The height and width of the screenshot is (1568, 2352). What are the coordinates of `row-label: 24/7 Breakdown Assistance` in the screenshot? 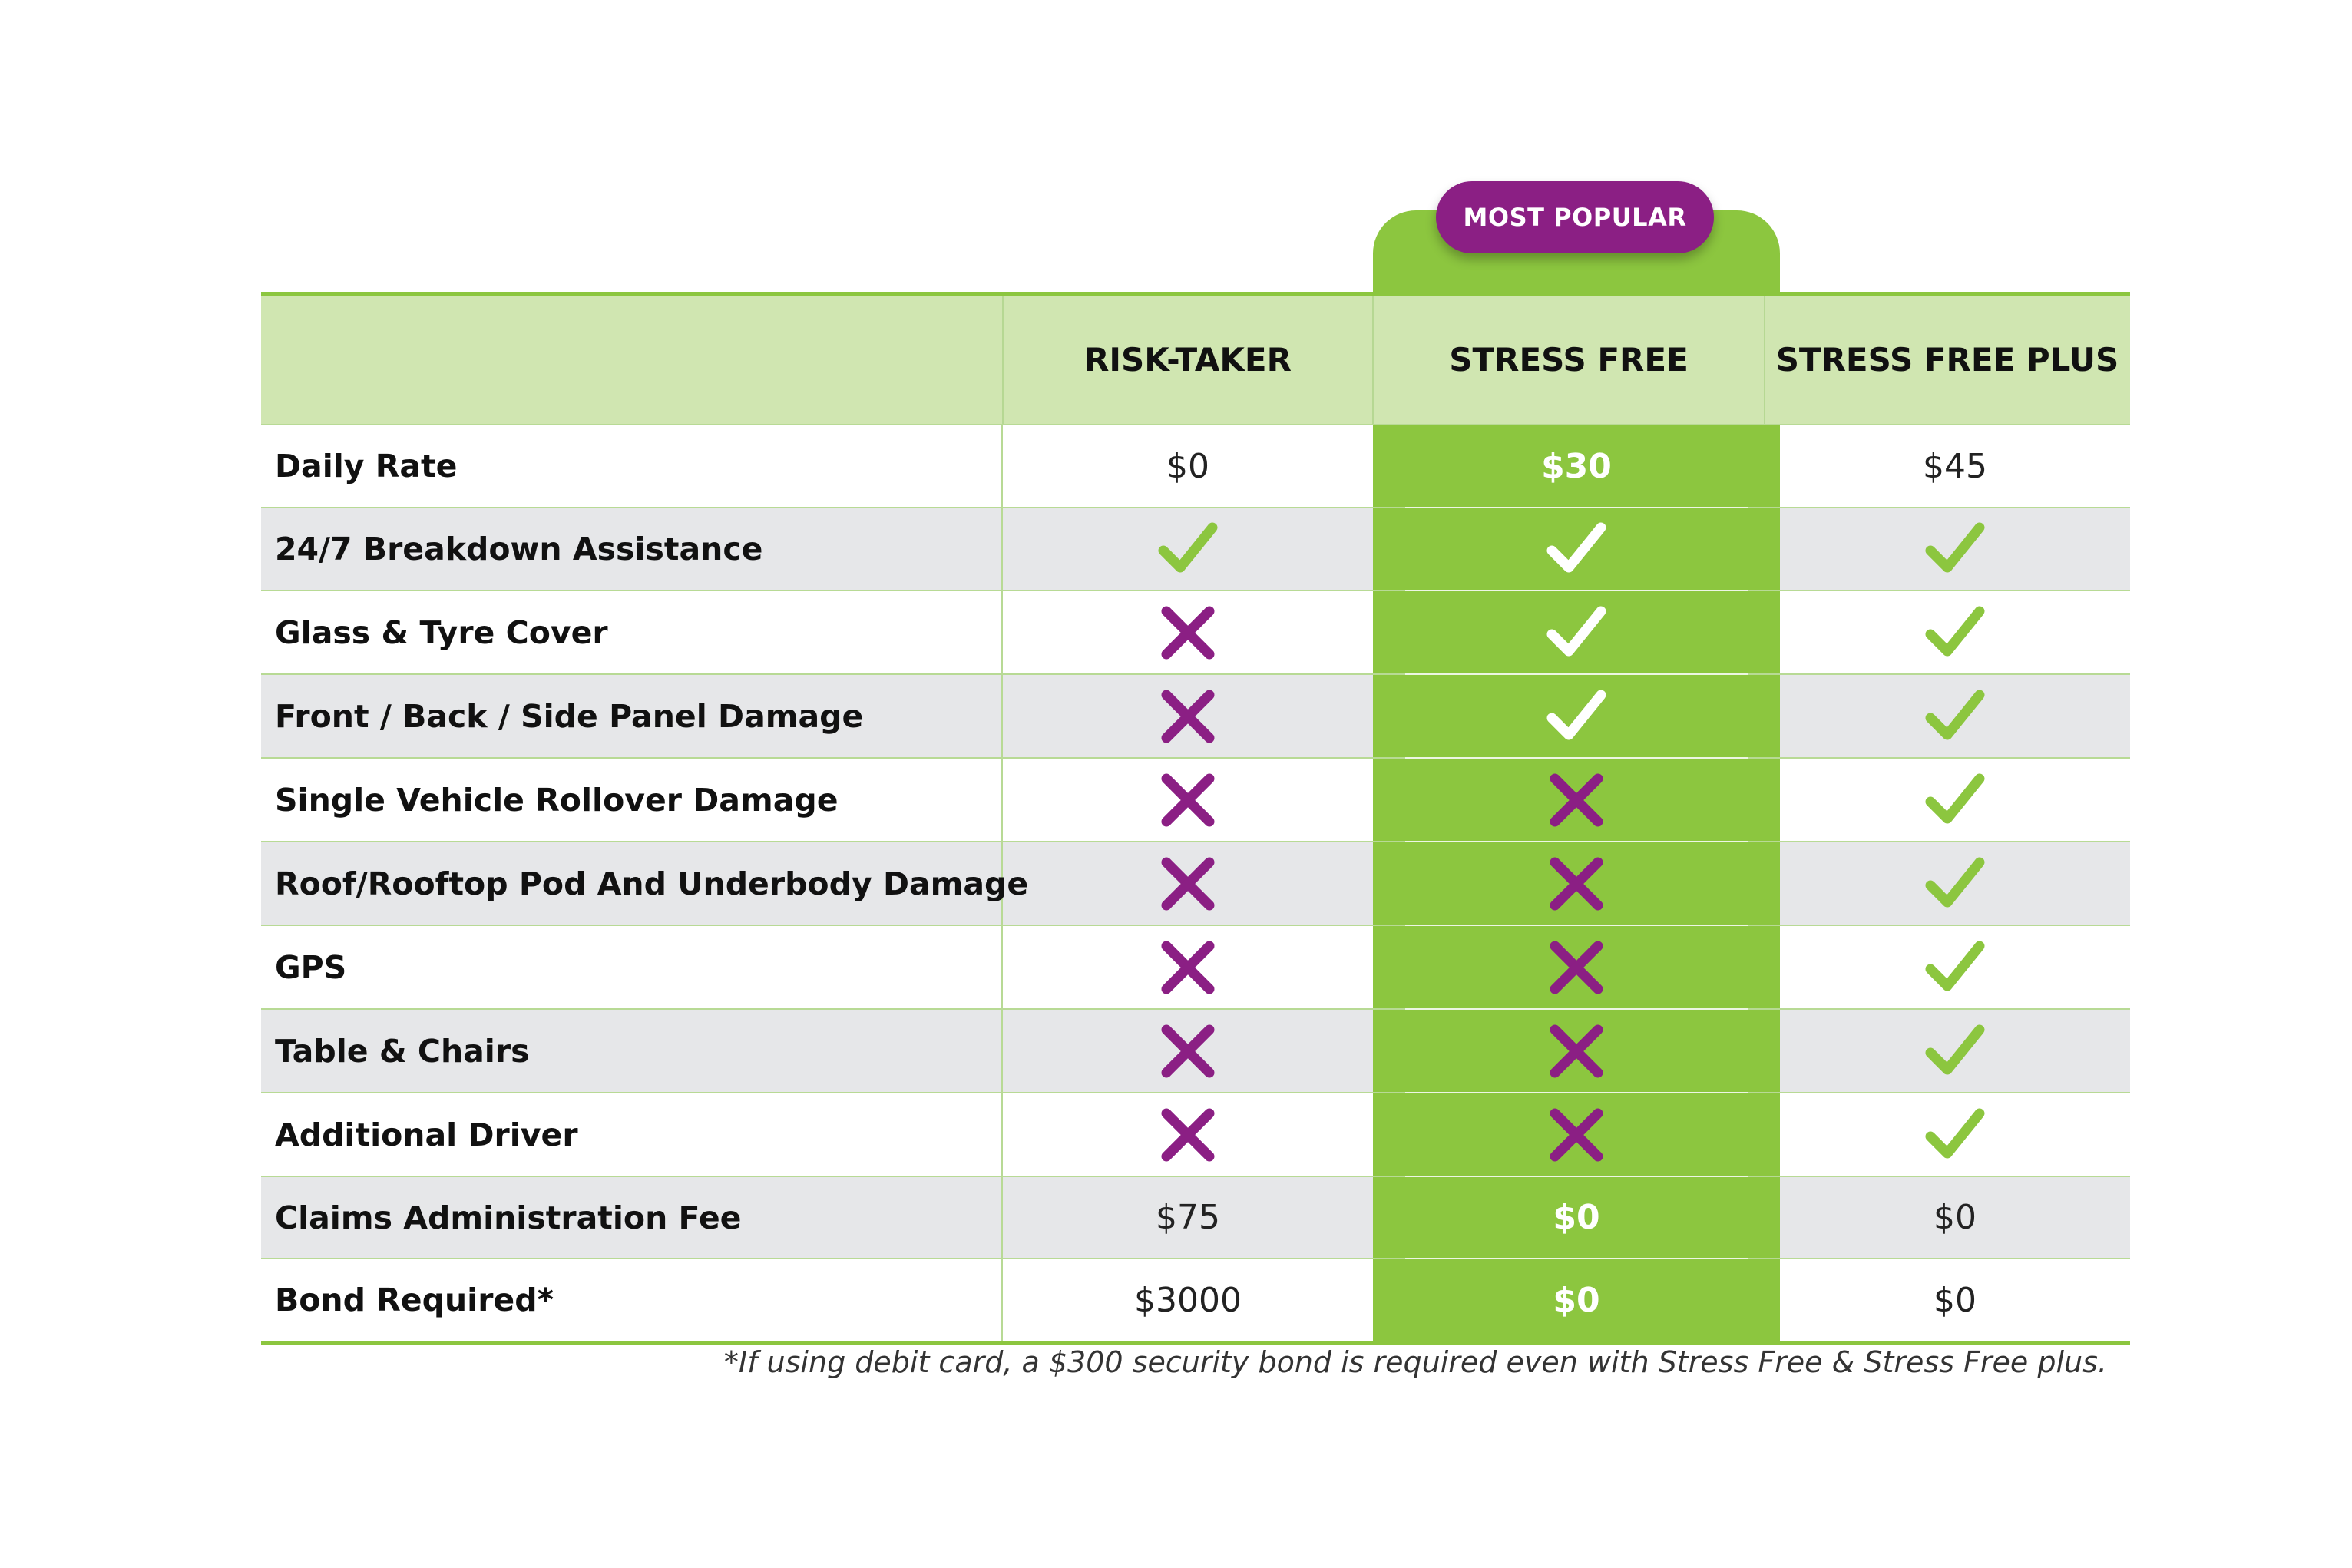 It's located at (519, 549).